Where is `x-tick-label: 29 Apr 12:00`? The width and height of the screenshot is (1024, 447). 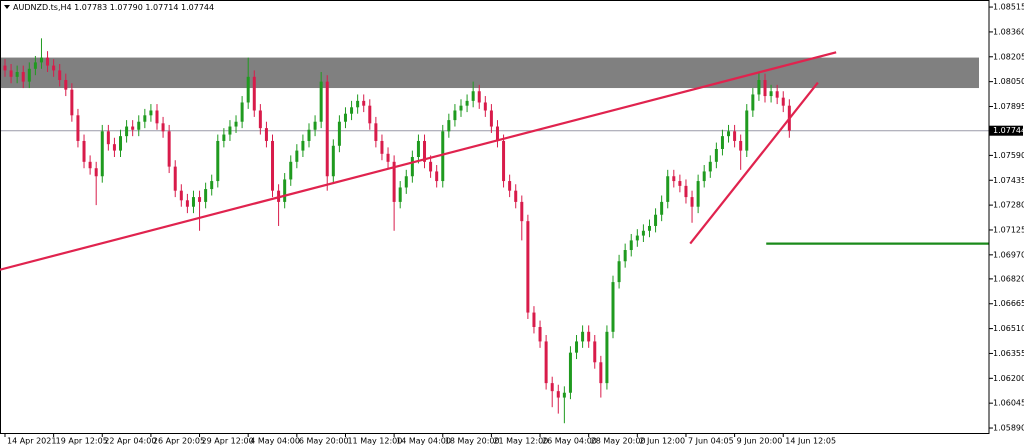 x-tick-label: 29 Apr 12:00 is located at coordinates (228, 441).